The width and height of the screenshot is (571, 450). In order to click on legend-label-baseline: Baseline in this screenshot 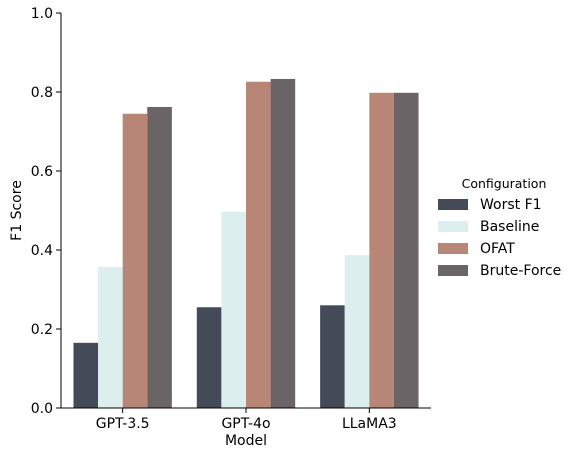, I will do `click(509, 227)`.